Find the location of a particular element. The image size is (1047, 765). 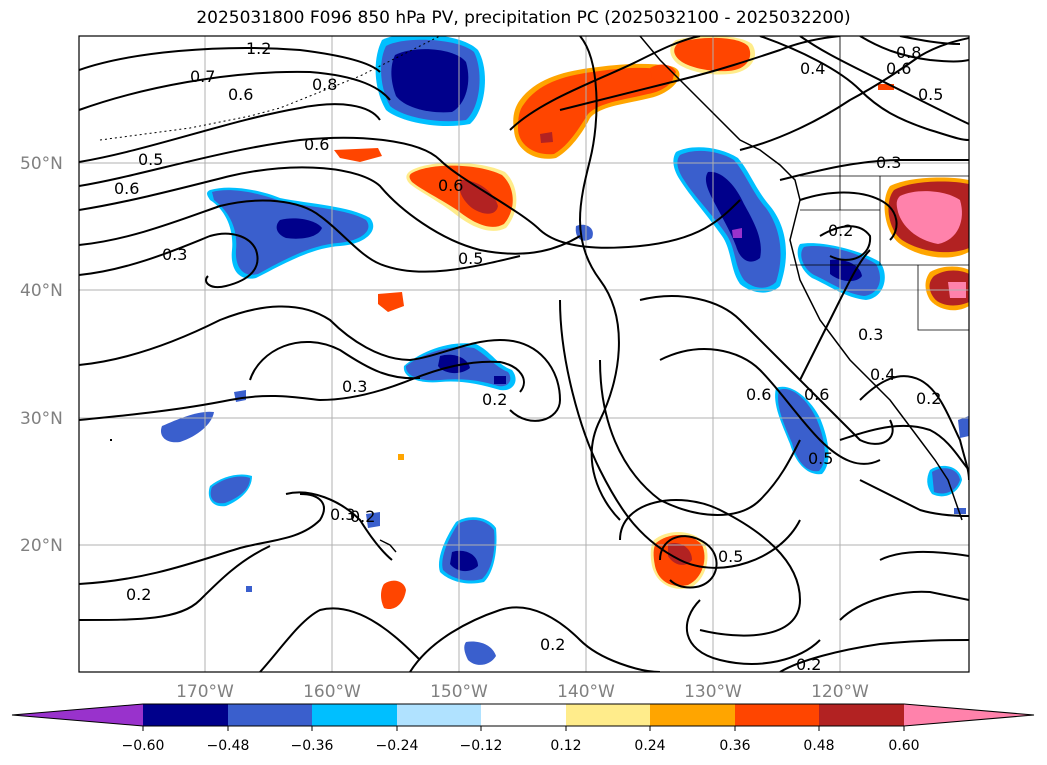

lon-label: 160°W is located at coordinates (332, 692).